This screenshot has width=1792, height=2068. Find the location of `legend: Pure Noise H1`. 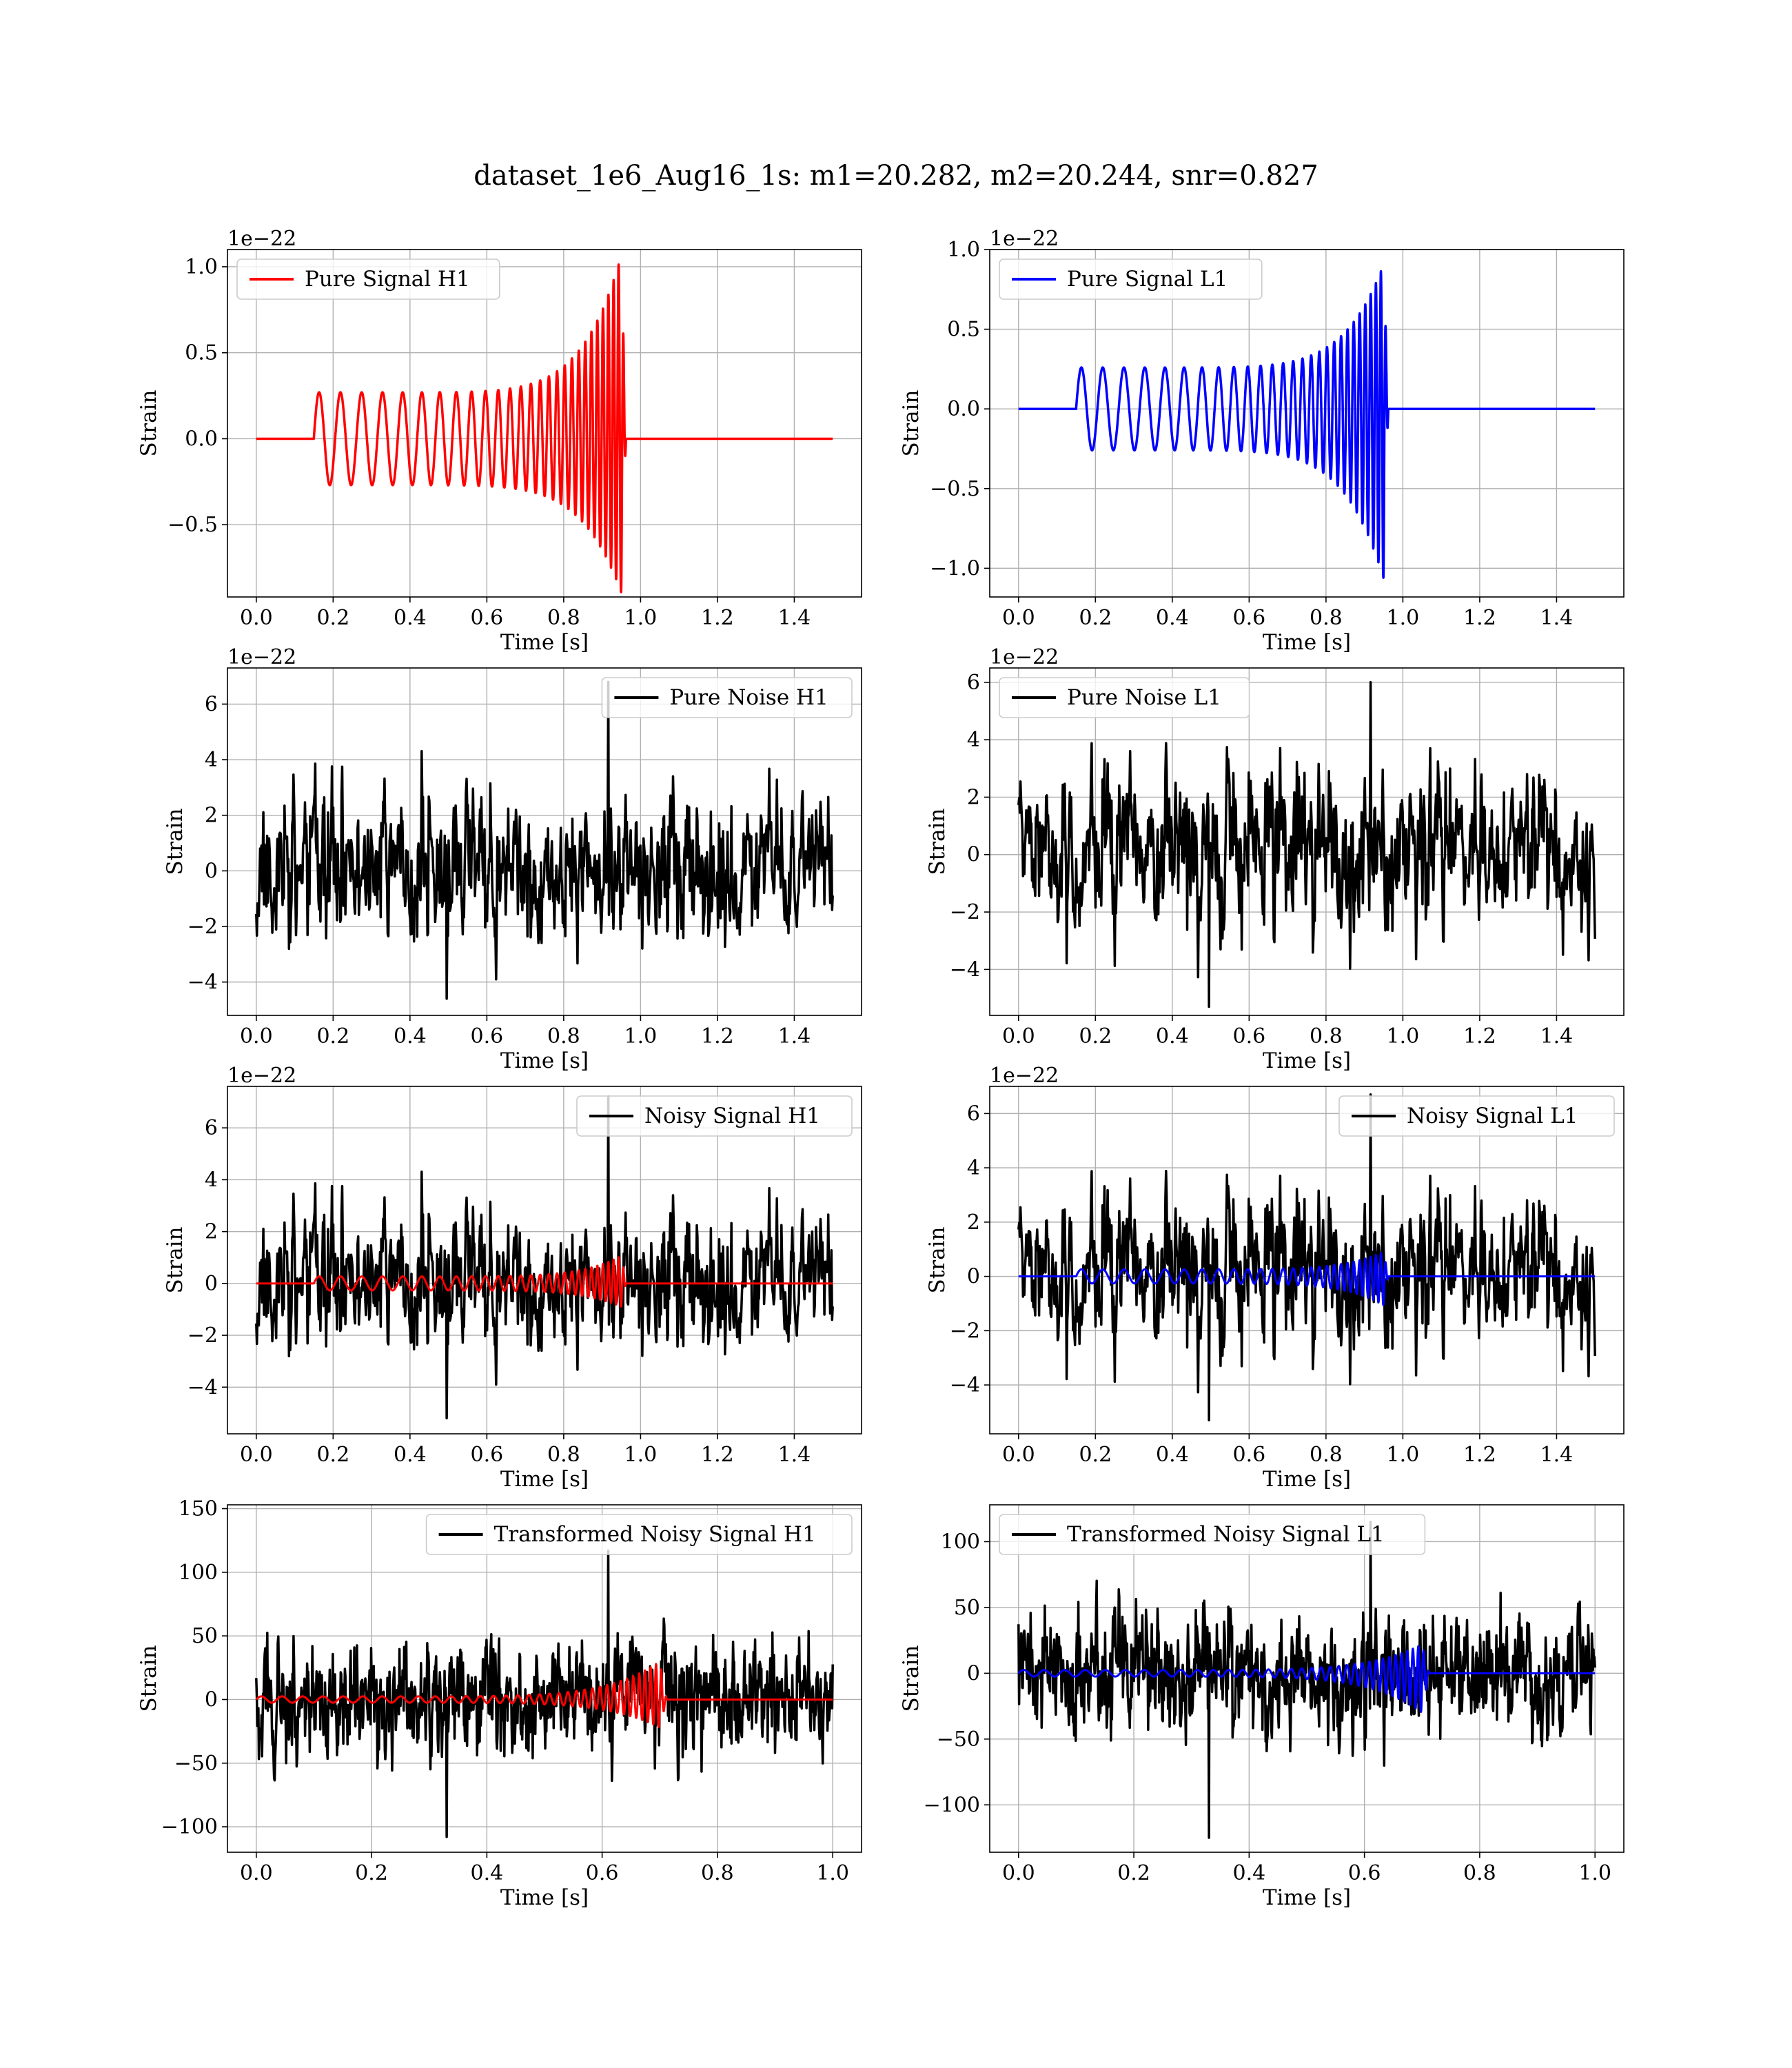

legend: Pure Noise H1 is located at coordinates (727, 697).